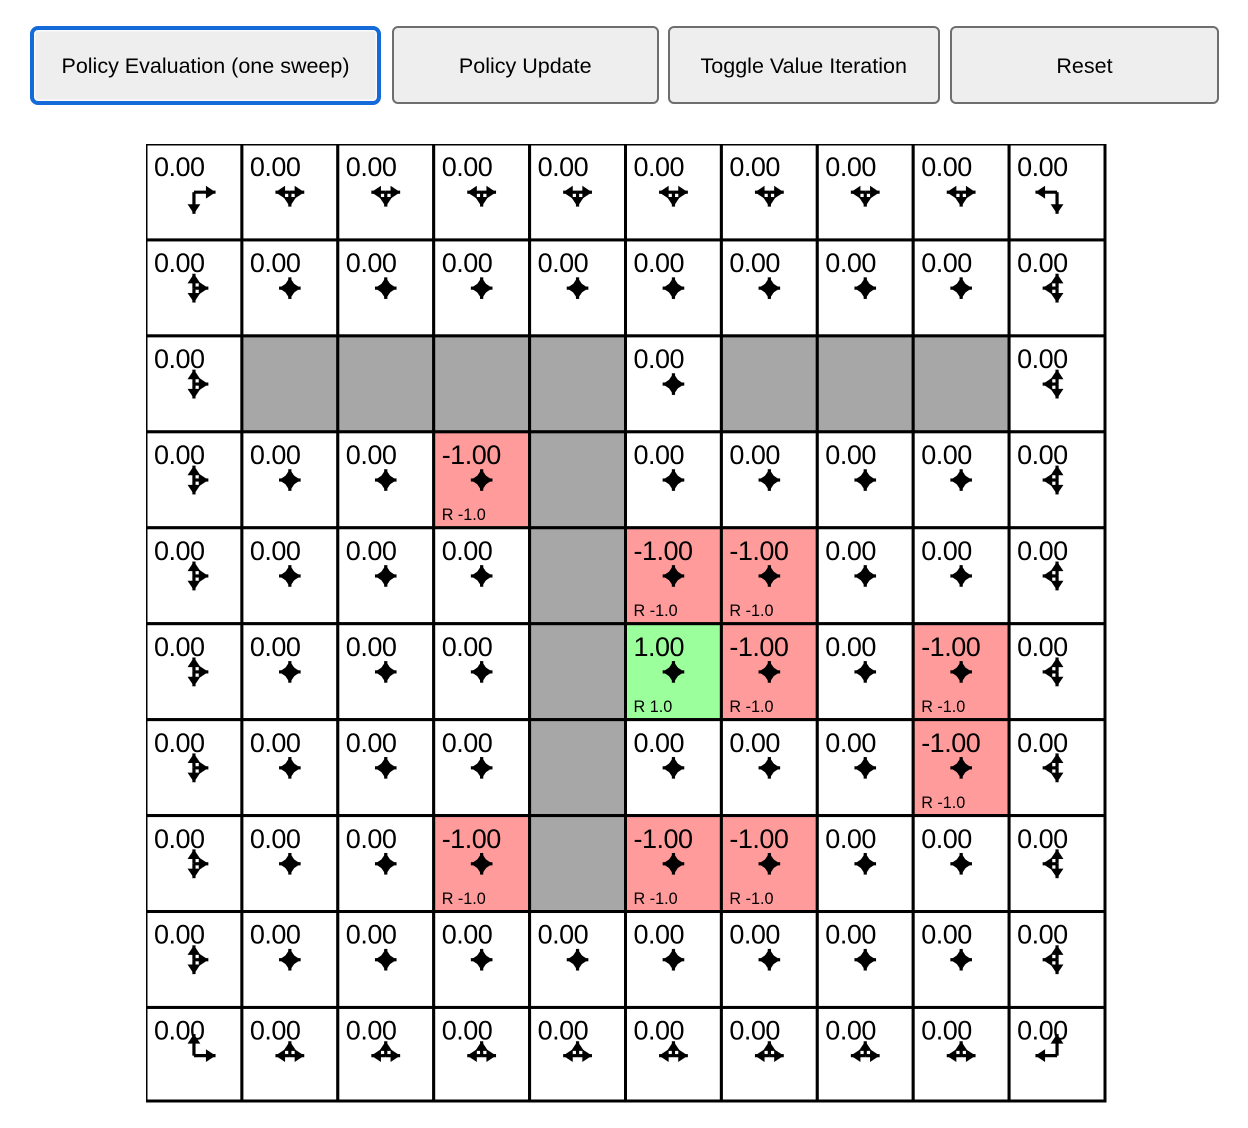  What do you see at coordinates (653, 707) in the screenshot?
I see `svg-text: R 1.0` at bounding box center [653, 707].